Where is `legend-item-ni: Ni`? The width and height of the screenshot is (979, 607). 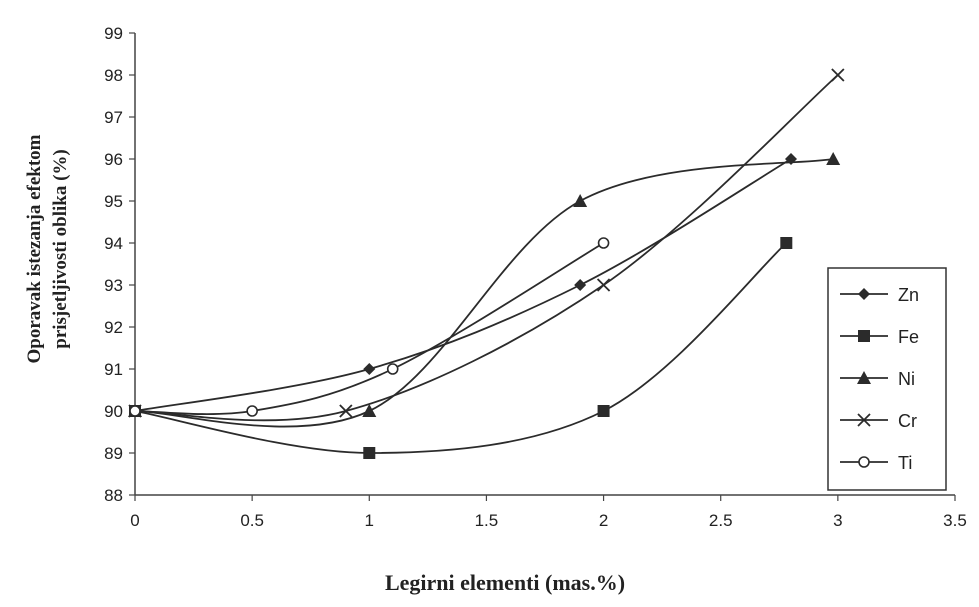 legend-item-ni: Ni is located at coordinates (877, 379).